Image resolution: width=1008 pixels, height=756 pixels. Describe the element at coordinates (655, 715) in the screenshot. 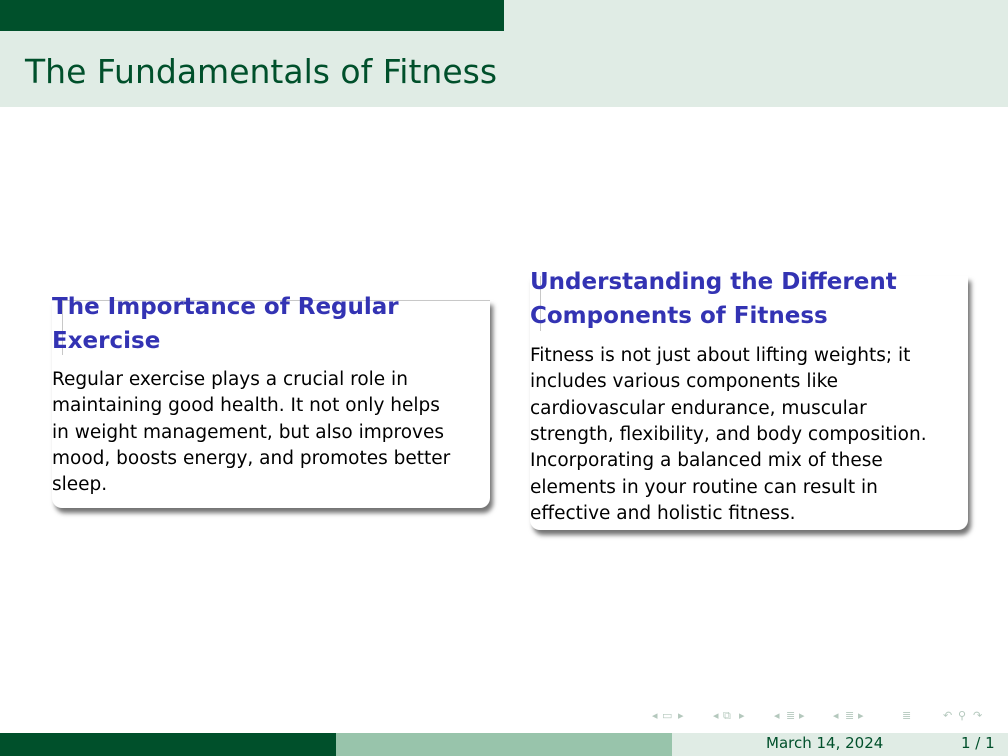

I see `nav-prev-frame-icon: ◂` at that location.